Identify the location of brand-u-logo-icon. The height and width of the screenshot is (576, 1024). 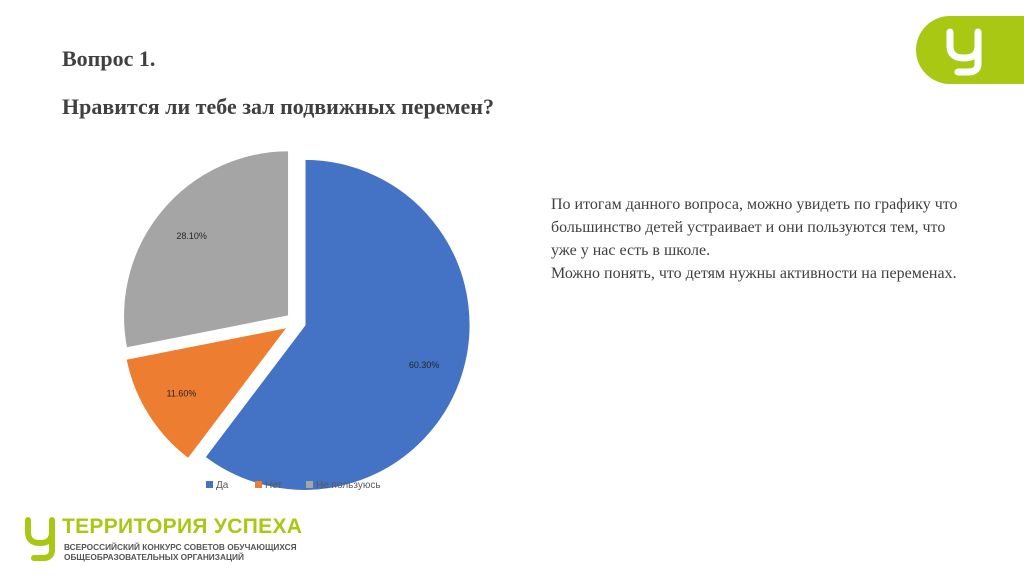
(964, 52).